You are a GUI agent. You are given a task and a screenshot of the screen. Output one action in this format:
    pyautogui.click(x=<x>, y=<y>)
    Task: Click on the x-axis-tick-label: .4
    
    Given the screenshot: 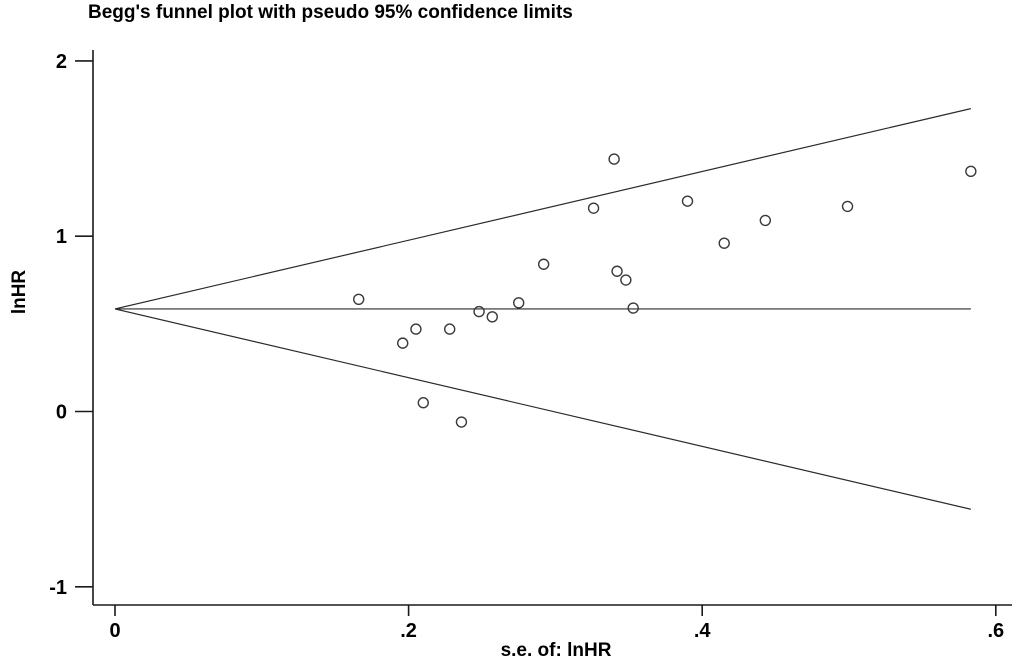 What is the action you would take?
    pyautogui.click(x=703, y=631)
    